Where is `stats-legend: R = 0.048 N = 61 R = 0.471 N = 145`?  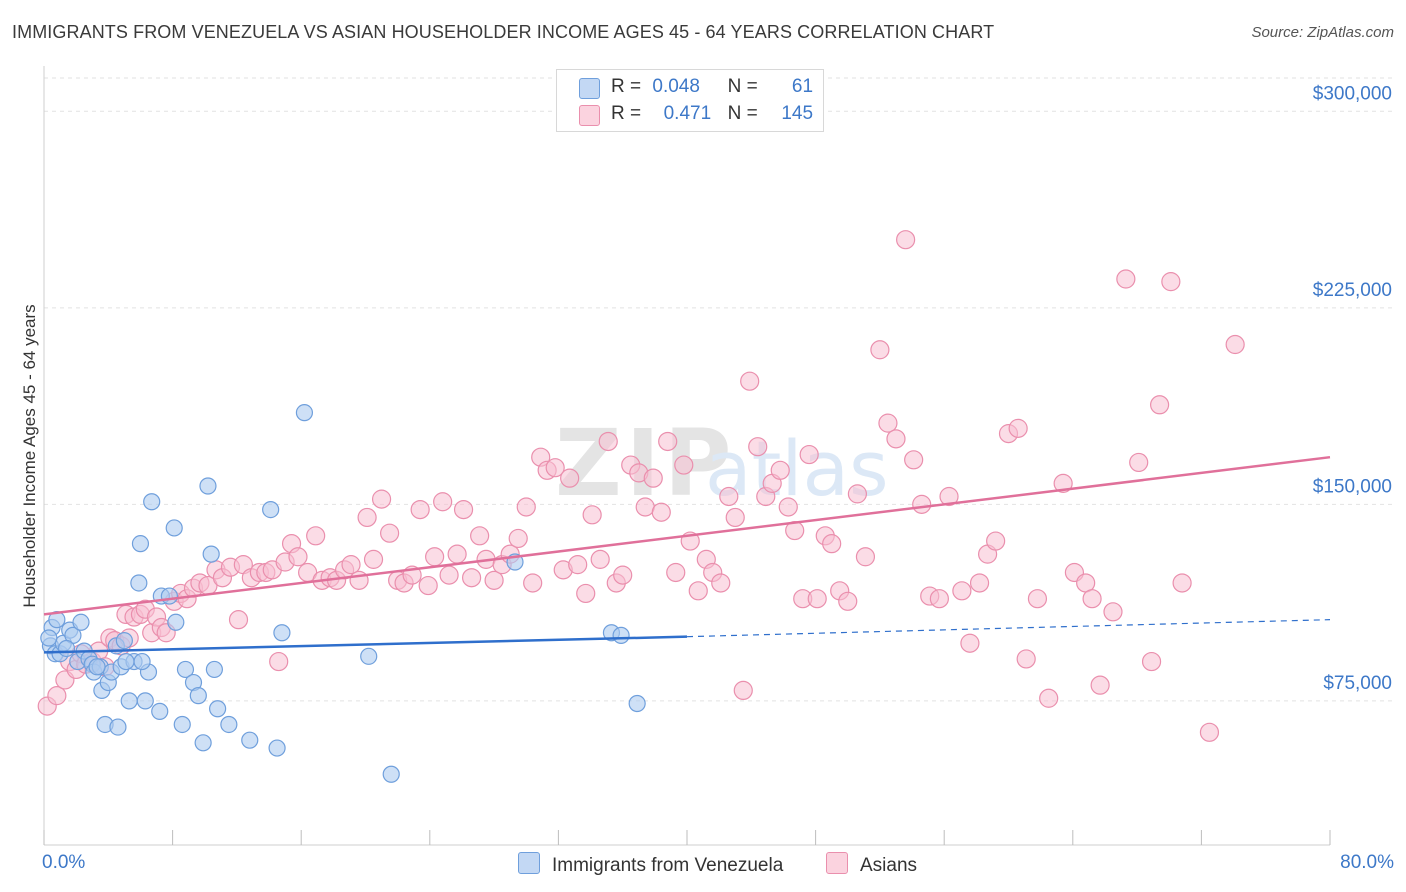
stats-legend: R = 0.048 N = 61 R = 0.471 N = 145 is located at coordinates (690, 100).